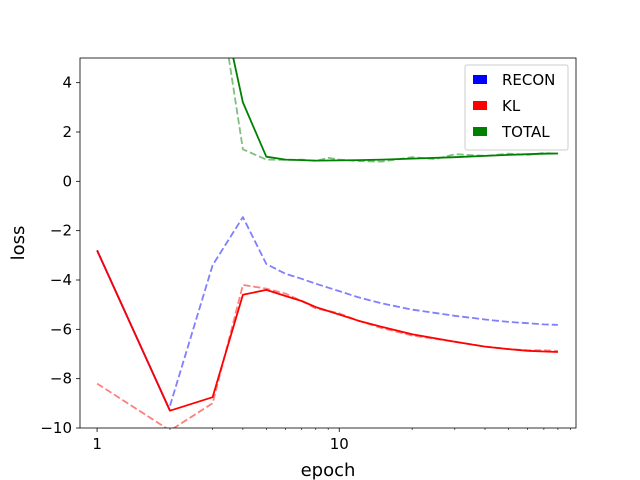  Describe the element at coordinates (480, 105) in the screenshot. I see `legend-swatch-kl` at that location.